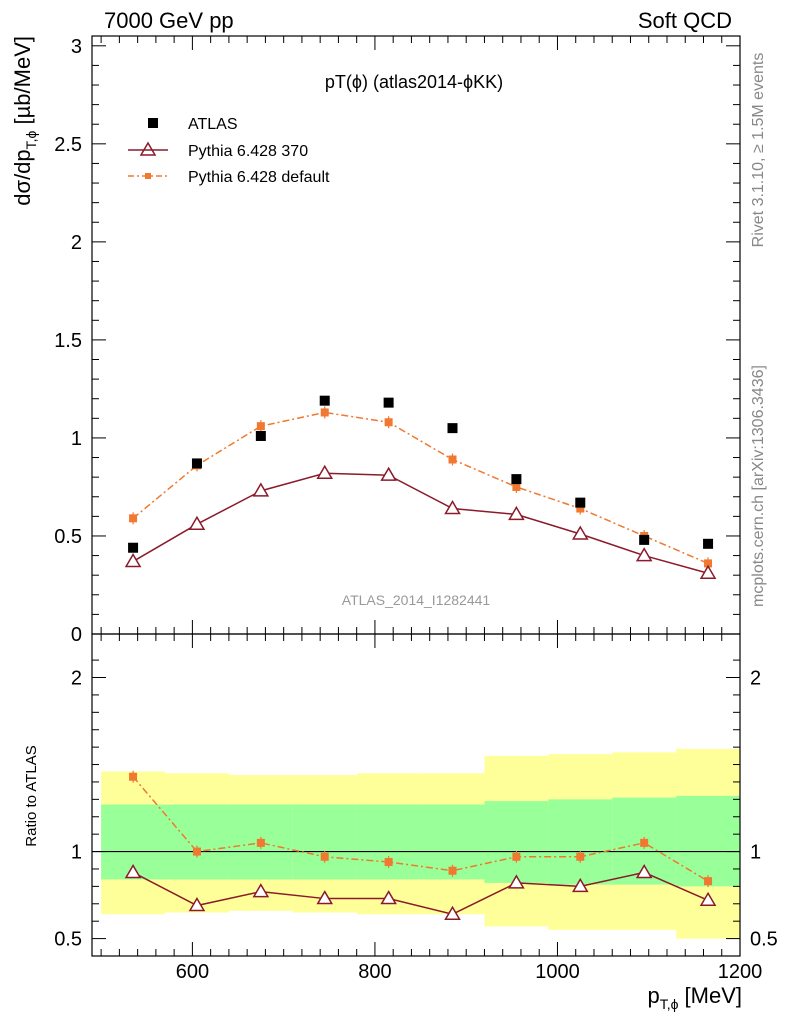  What do you see at coordinates (414, 82) in the screenshot?
I see `chart-title: pT(ϕ) (atlas2014-ϕKK)` at bounding box center [414, 82].